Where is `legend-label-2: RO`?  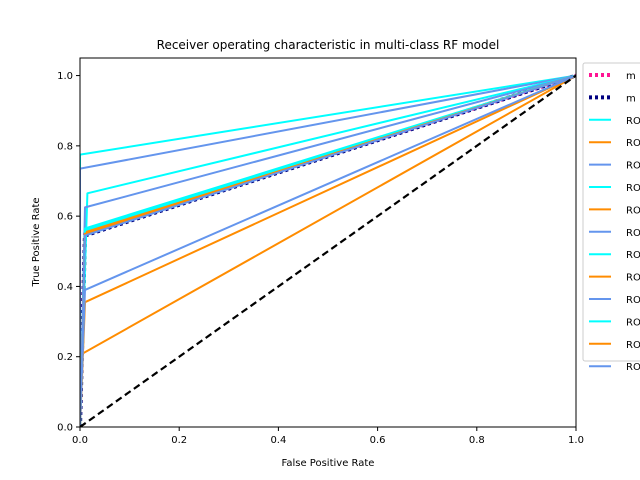
legend-label-2: RO is located at coordinates (633, 121).